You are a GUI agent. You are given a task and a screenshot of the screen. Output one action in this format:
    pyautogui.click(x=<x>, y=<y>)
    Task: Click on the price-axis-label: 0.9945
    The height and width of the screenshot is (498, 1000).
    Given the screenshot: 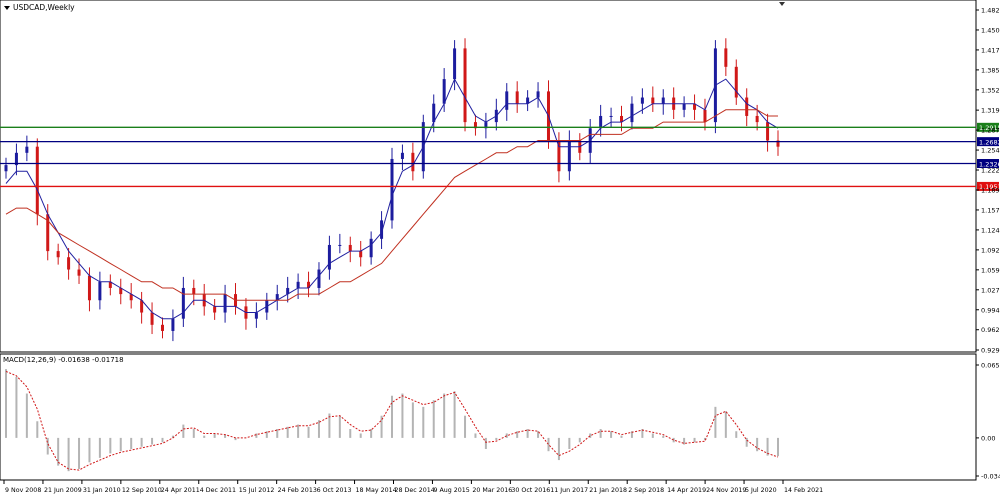 What is the action you would take?
    pyautogui.click(x=990, y=310)
    